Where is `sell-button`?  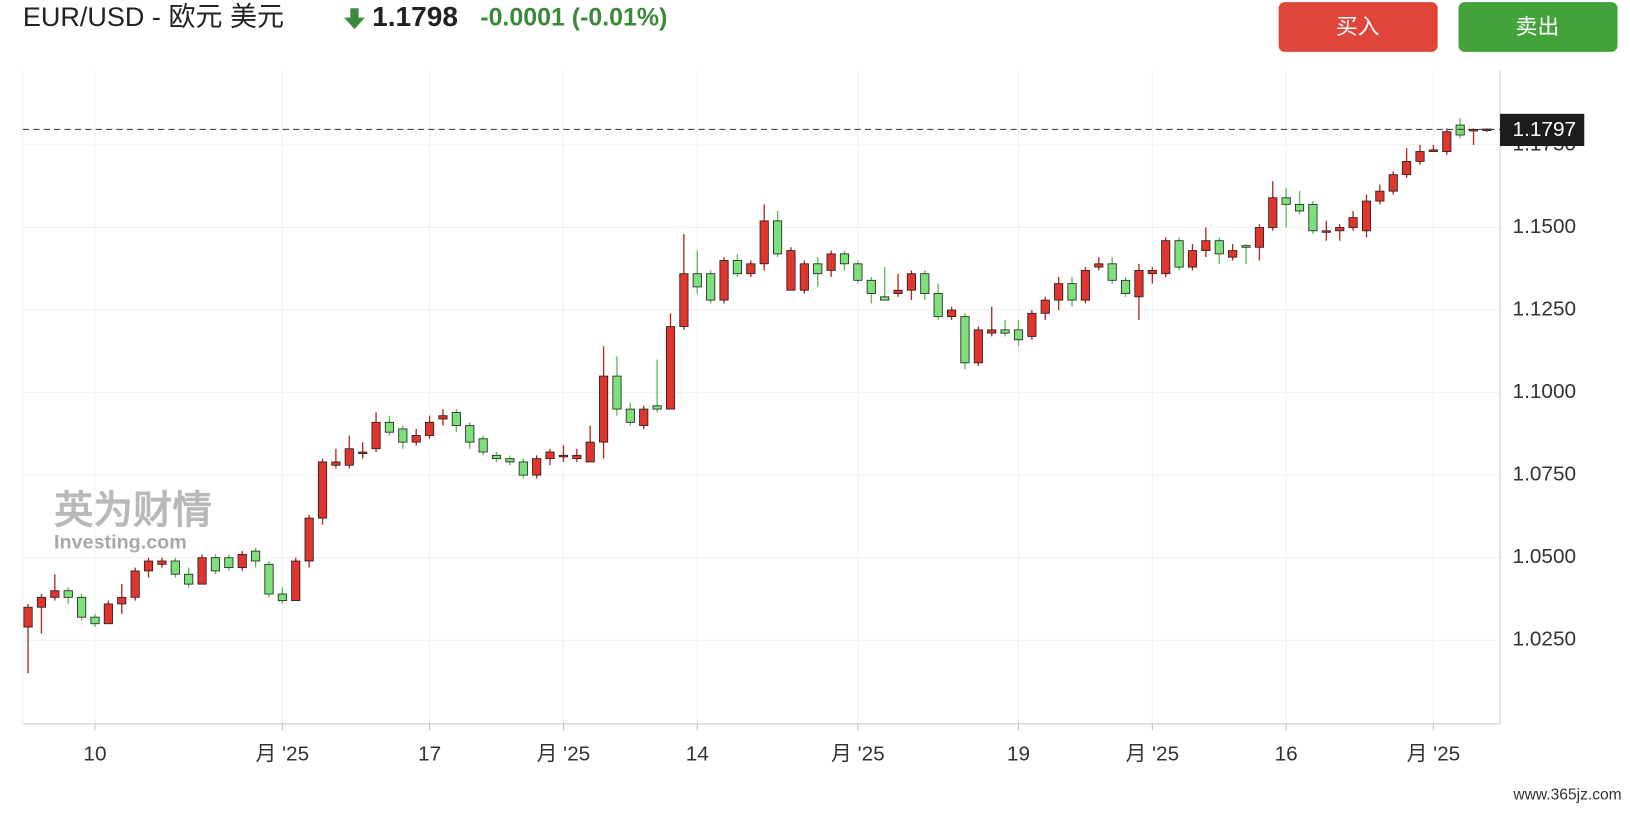
sell-button is located at coordinates (1538, 27).